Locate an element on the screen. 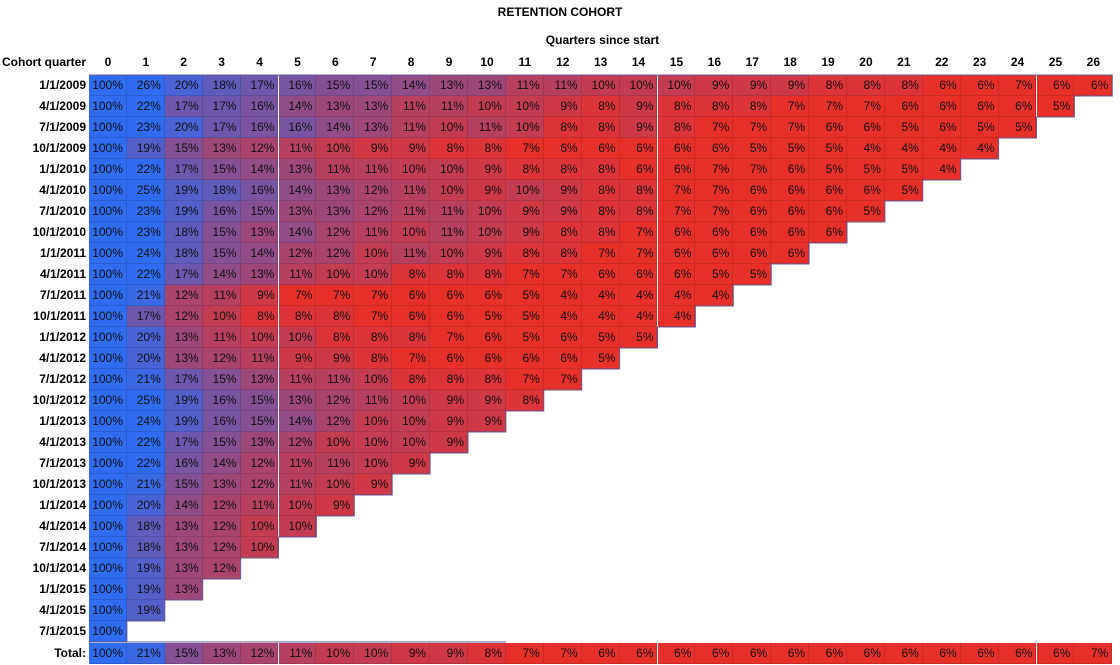 The width and height of the screenshot is (1120, 665). total-cell: 8% is located at coordinates (487, 653).